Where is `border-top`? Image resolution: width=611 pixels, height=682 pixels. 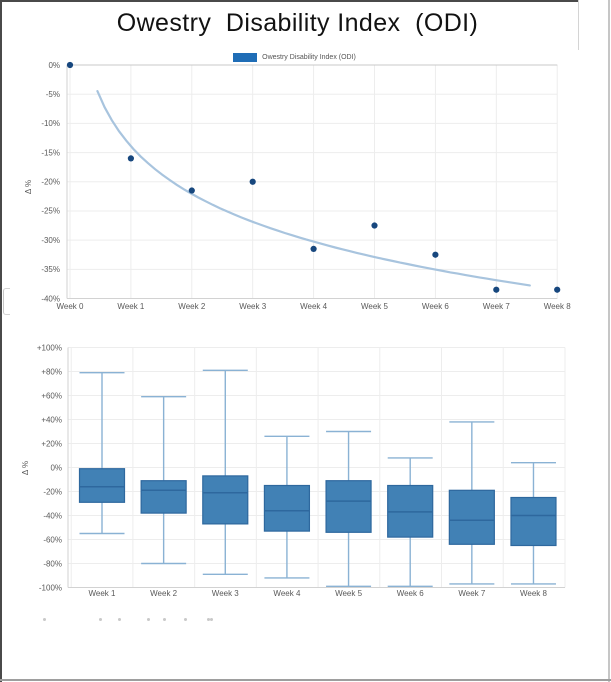
border-top is located at coordinates (289, 1).